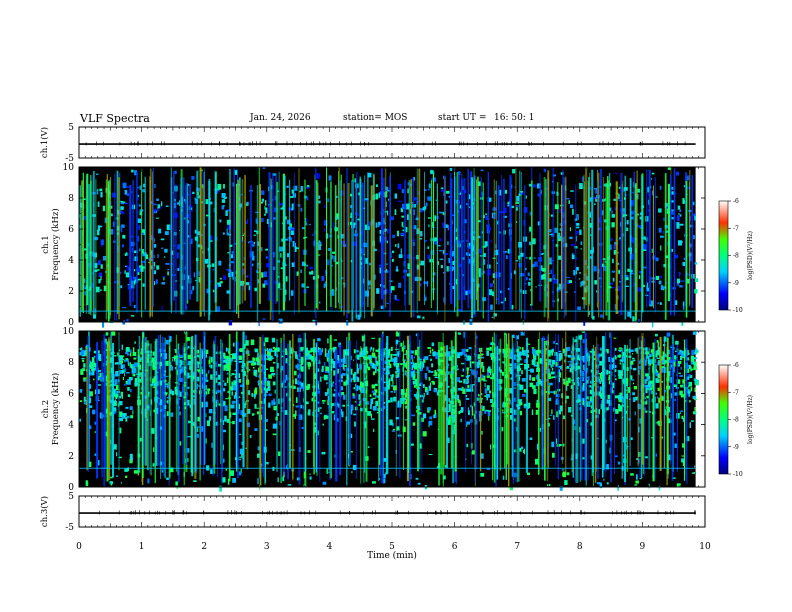 The width and height of the screenshot is (792, 612). I want to click on date-label: Jan. 24, 2026, so click(280, 118).